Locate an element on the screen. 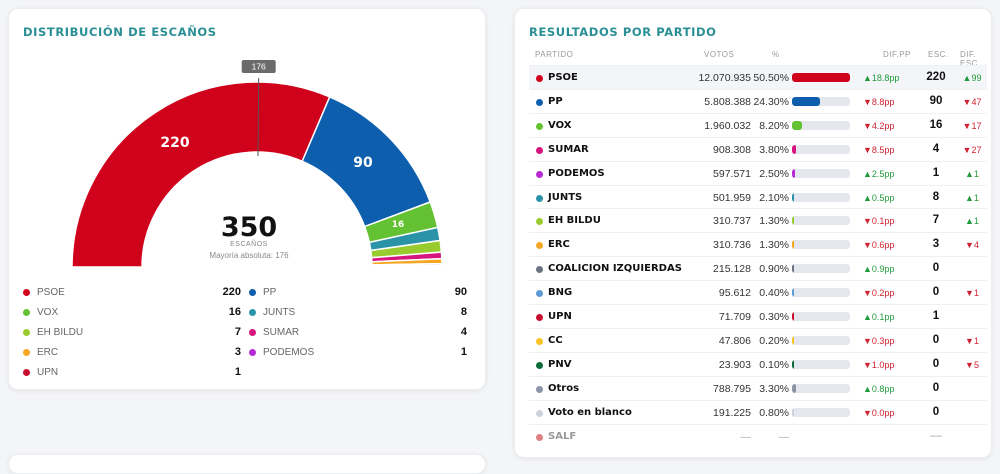  legend-party-name: JUNTS is located at coordinates (279, 312).